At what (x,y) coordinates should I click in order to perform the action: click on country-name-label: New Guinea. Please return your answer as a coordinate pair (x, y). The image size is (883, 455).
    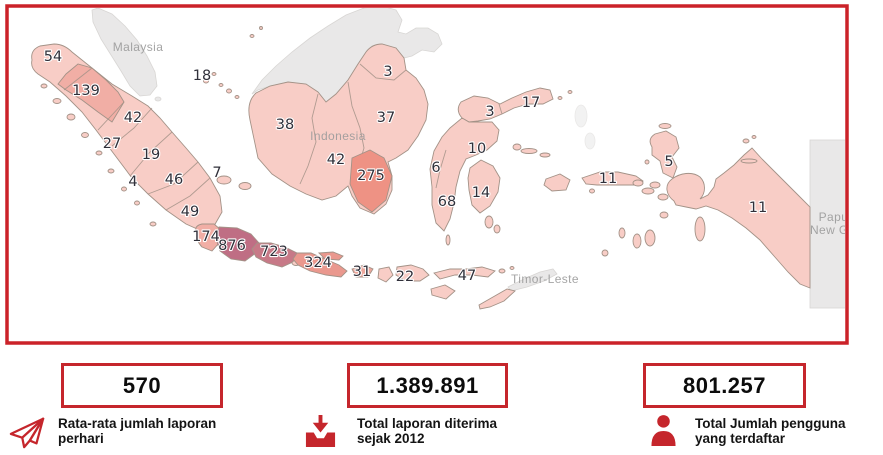
    Looking at the image, I should click on (845, 230).